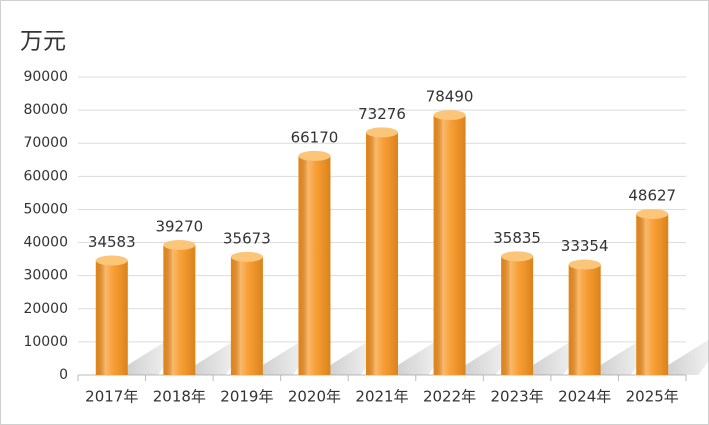  I want to click on y-tick-label: 30000, so click(45, 276).